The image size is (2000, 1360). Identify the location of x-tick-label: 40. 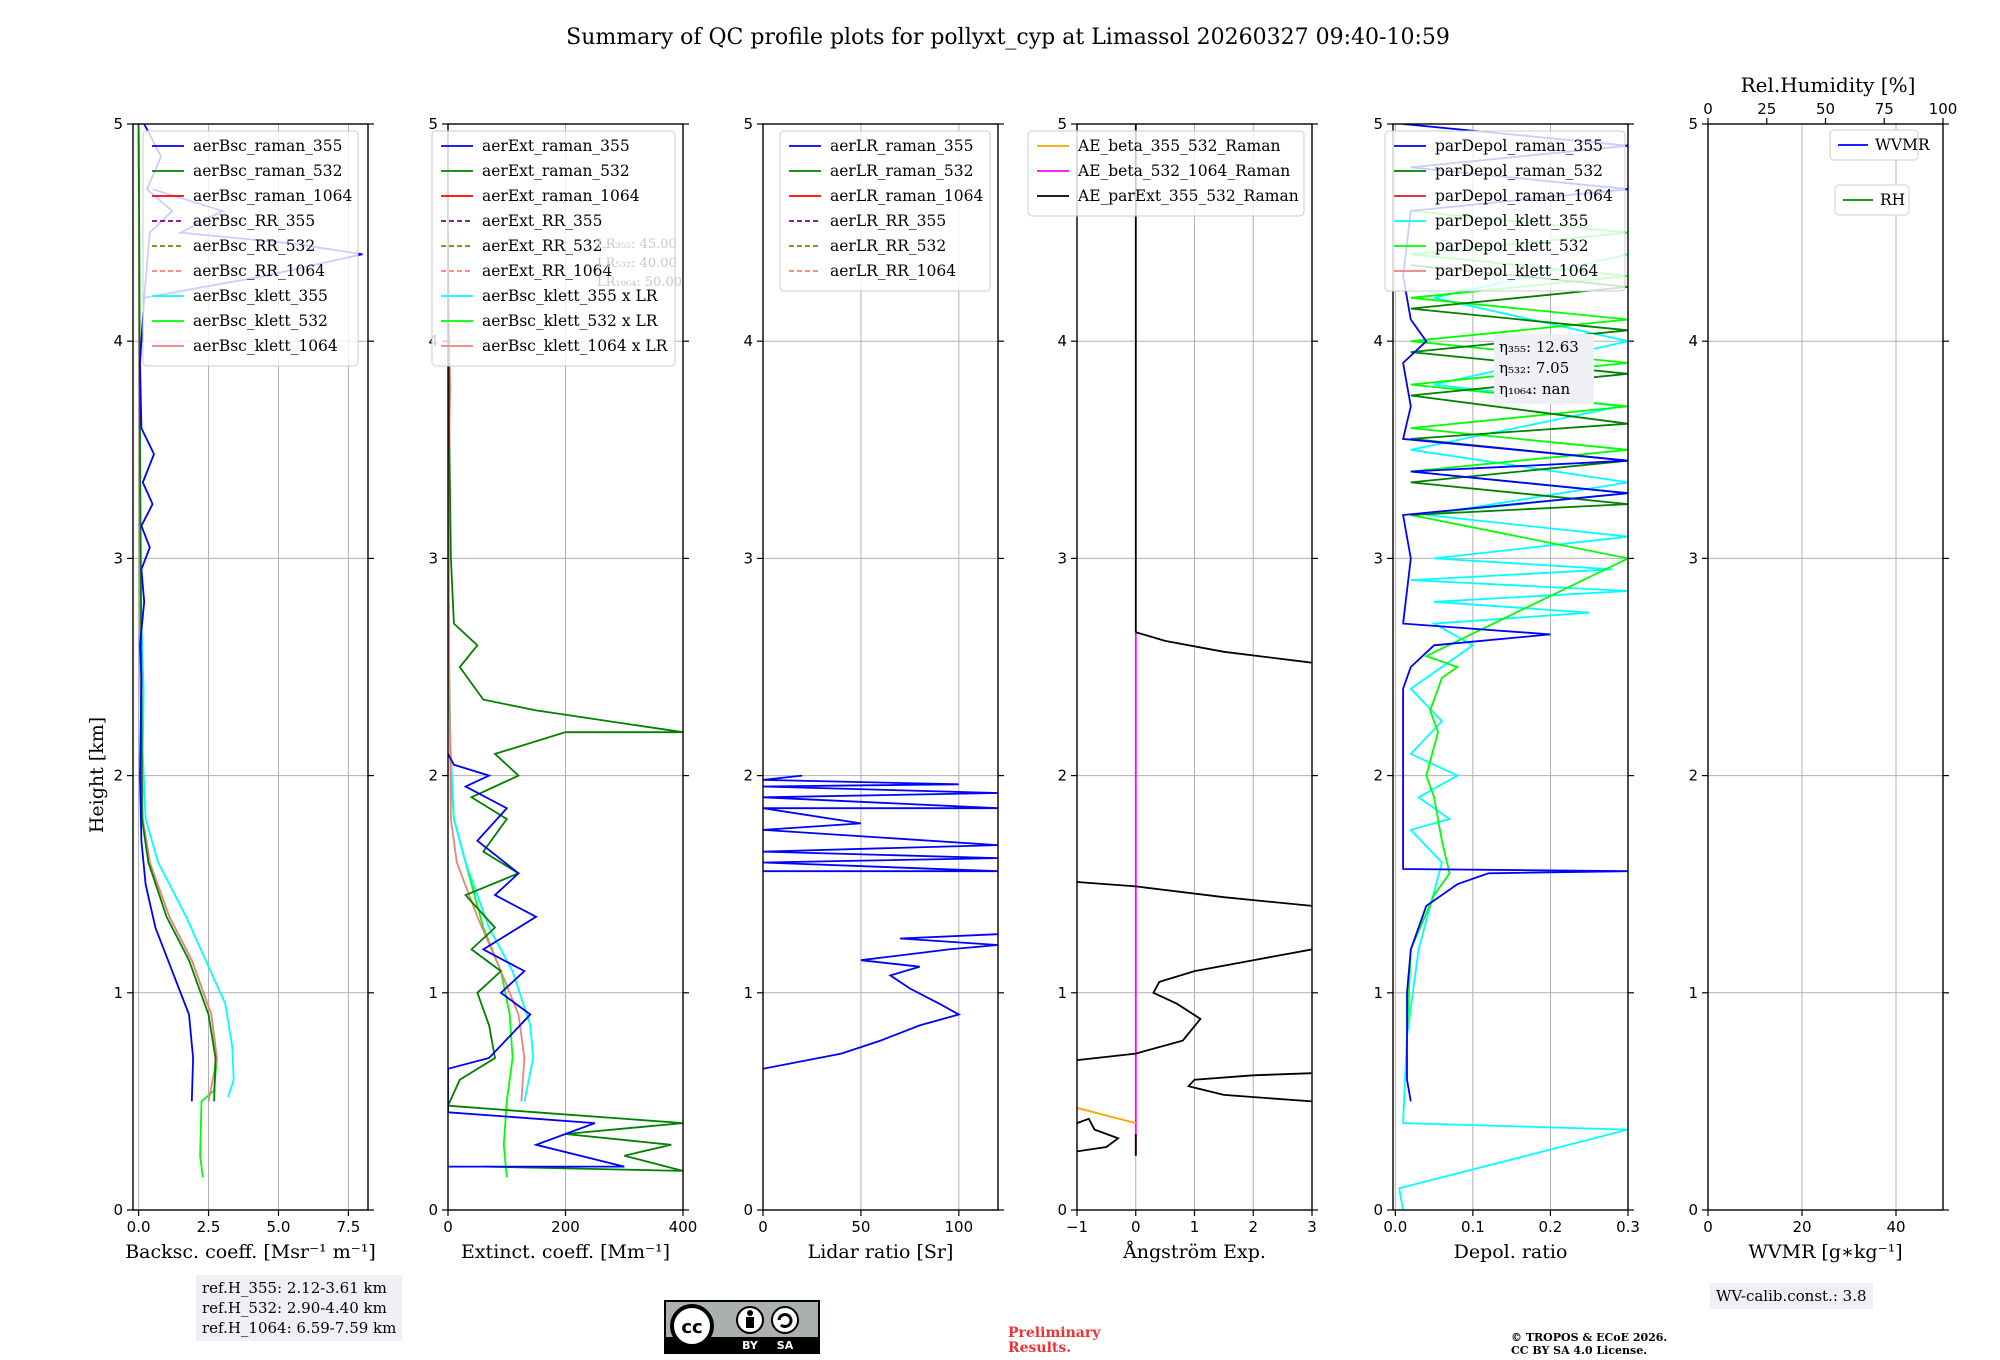
(1895, 1227).